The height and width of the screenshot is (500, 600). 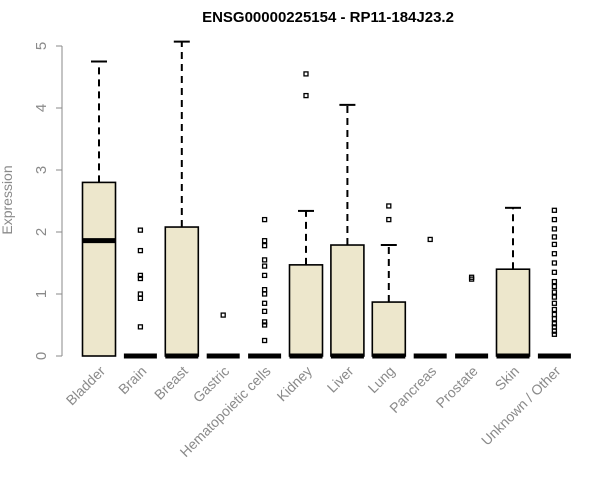 What do you see at coordinates (41, 294) in the screenshot?
I see `y-tick-label: 1` at bounding box center [41, 294].